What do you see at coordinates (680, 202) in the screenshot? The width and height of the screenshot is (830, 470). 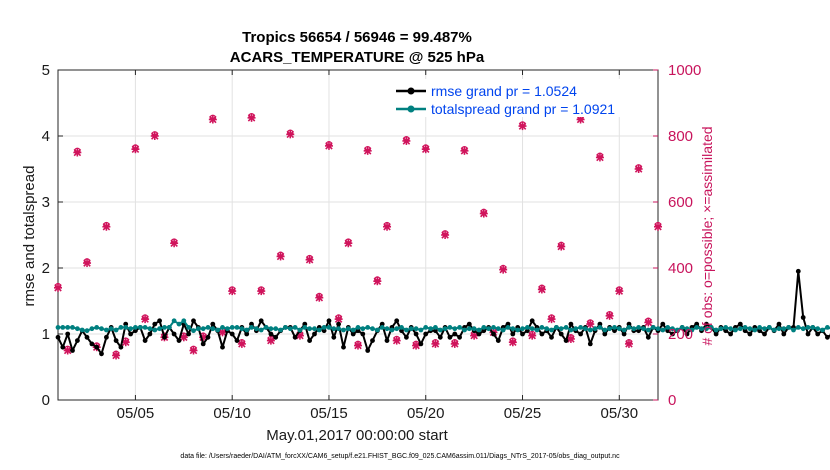 I see `y-right-tick-label: 600` at bounding box center [680, 202].